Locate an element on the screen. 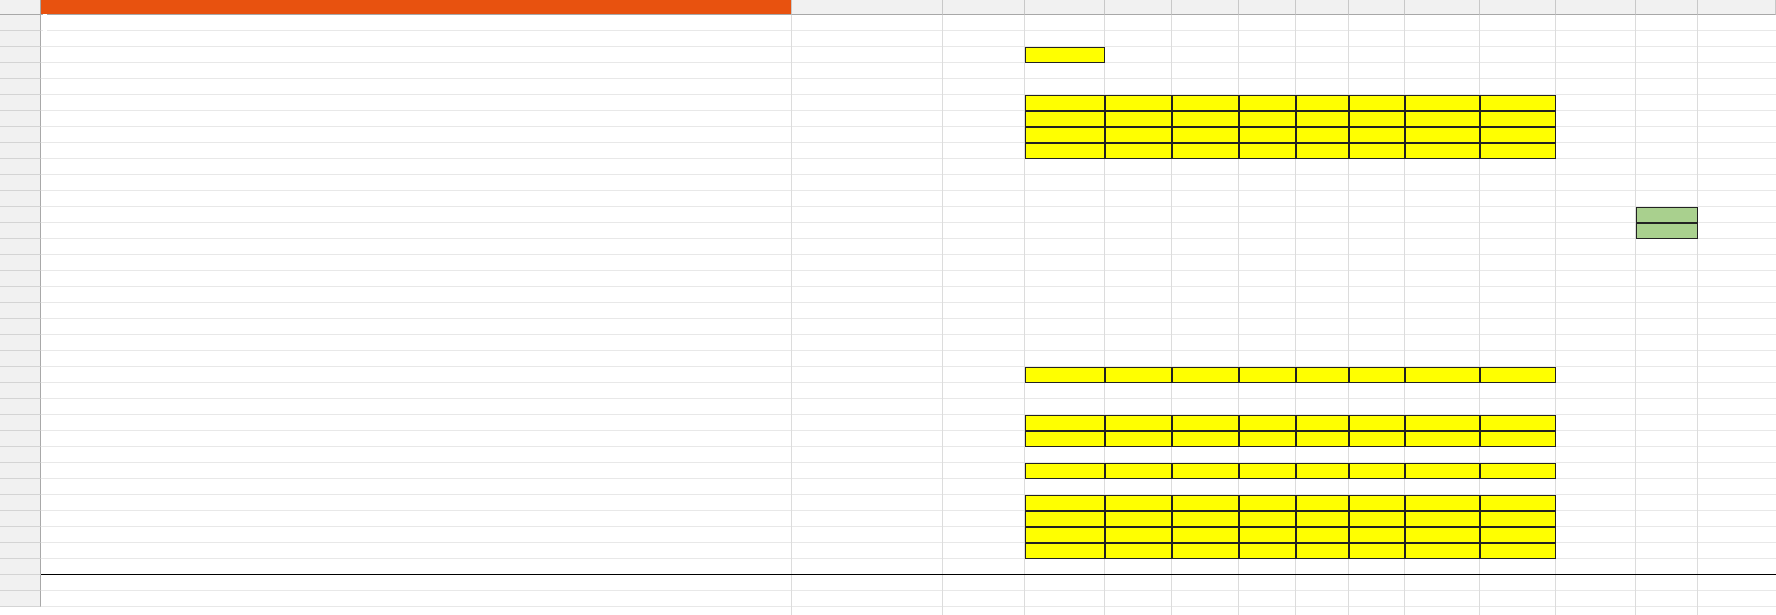 This screenshot has height=615, width=1776. column-header-g is located at coordinates (1267, 7).